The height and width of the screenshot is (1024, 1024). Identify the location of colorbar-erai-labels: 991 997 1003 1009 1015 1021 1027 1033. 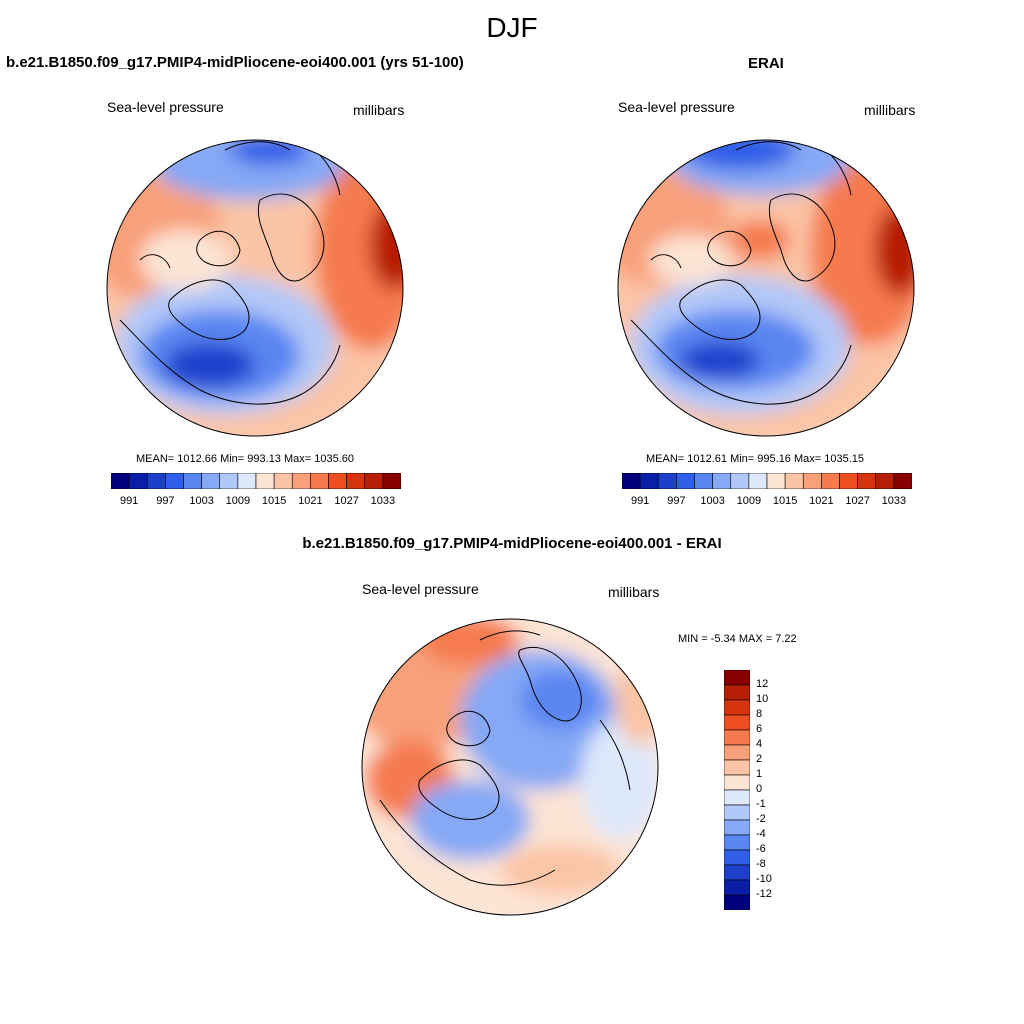
(767, 502).